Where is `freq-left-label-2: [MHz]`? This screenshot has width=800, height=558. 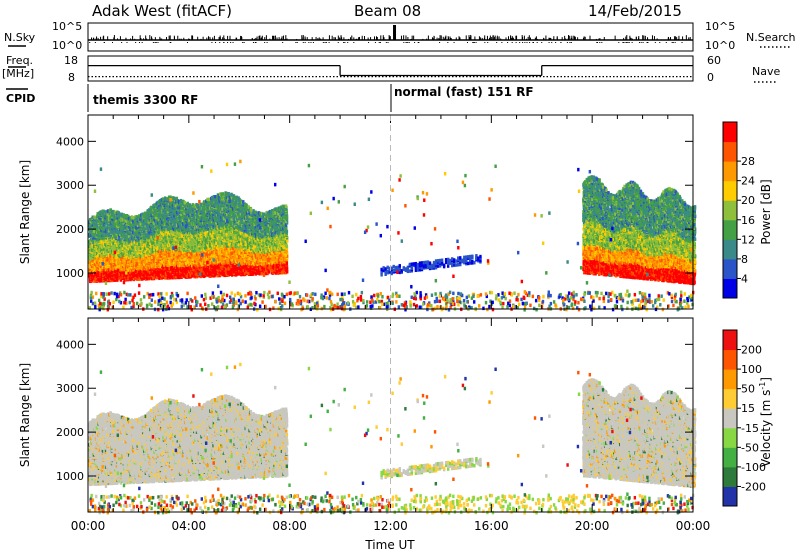
freq-left-label-2: [MHz] is located at coordinates (18, 73).